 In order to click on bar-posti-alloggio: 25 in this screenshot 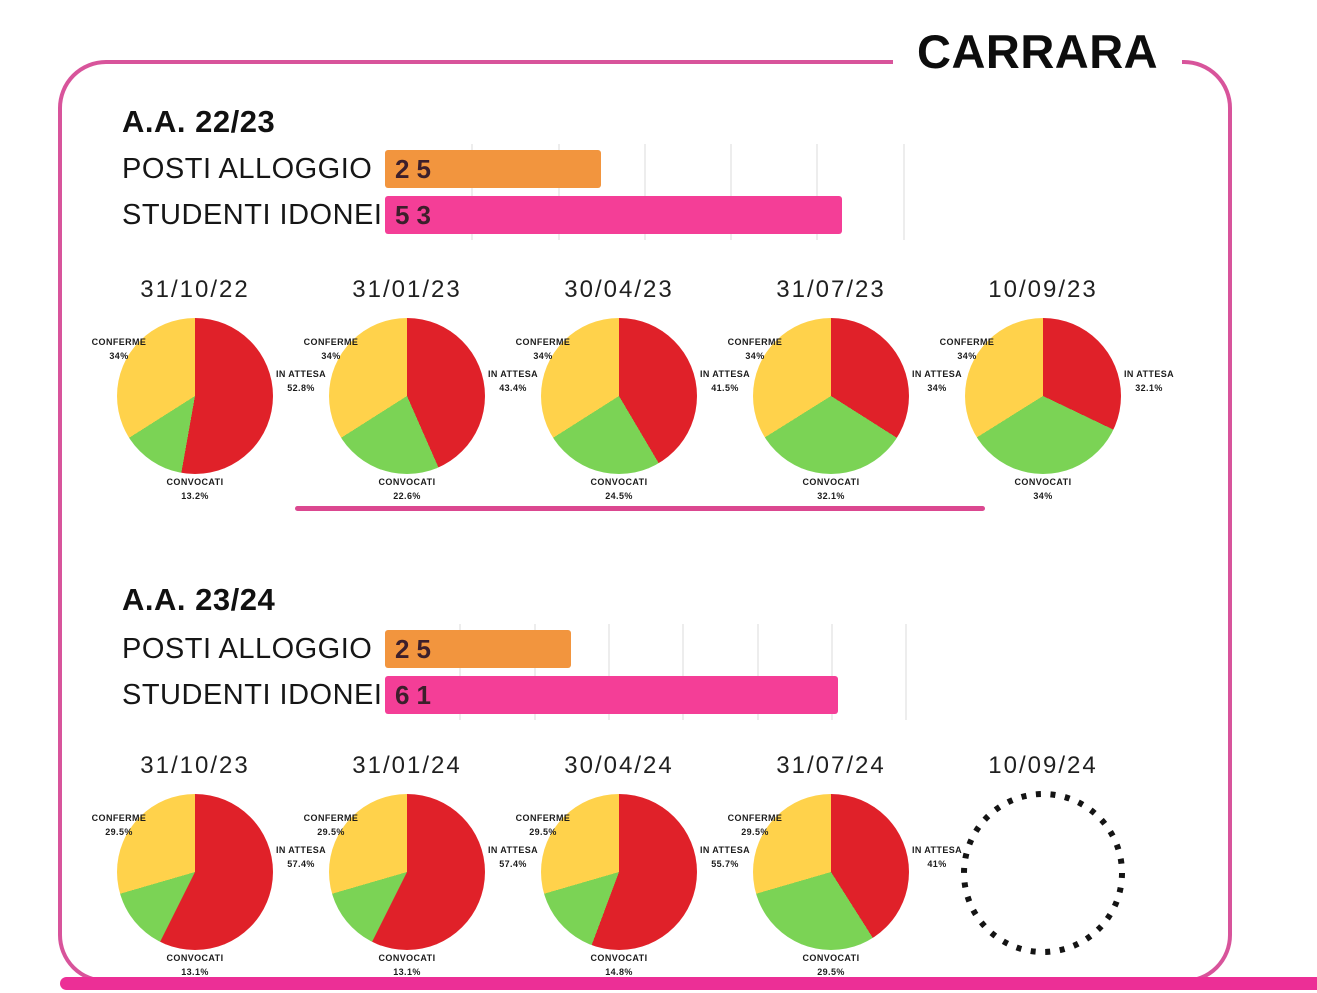, I will do `click(493, 169)`.